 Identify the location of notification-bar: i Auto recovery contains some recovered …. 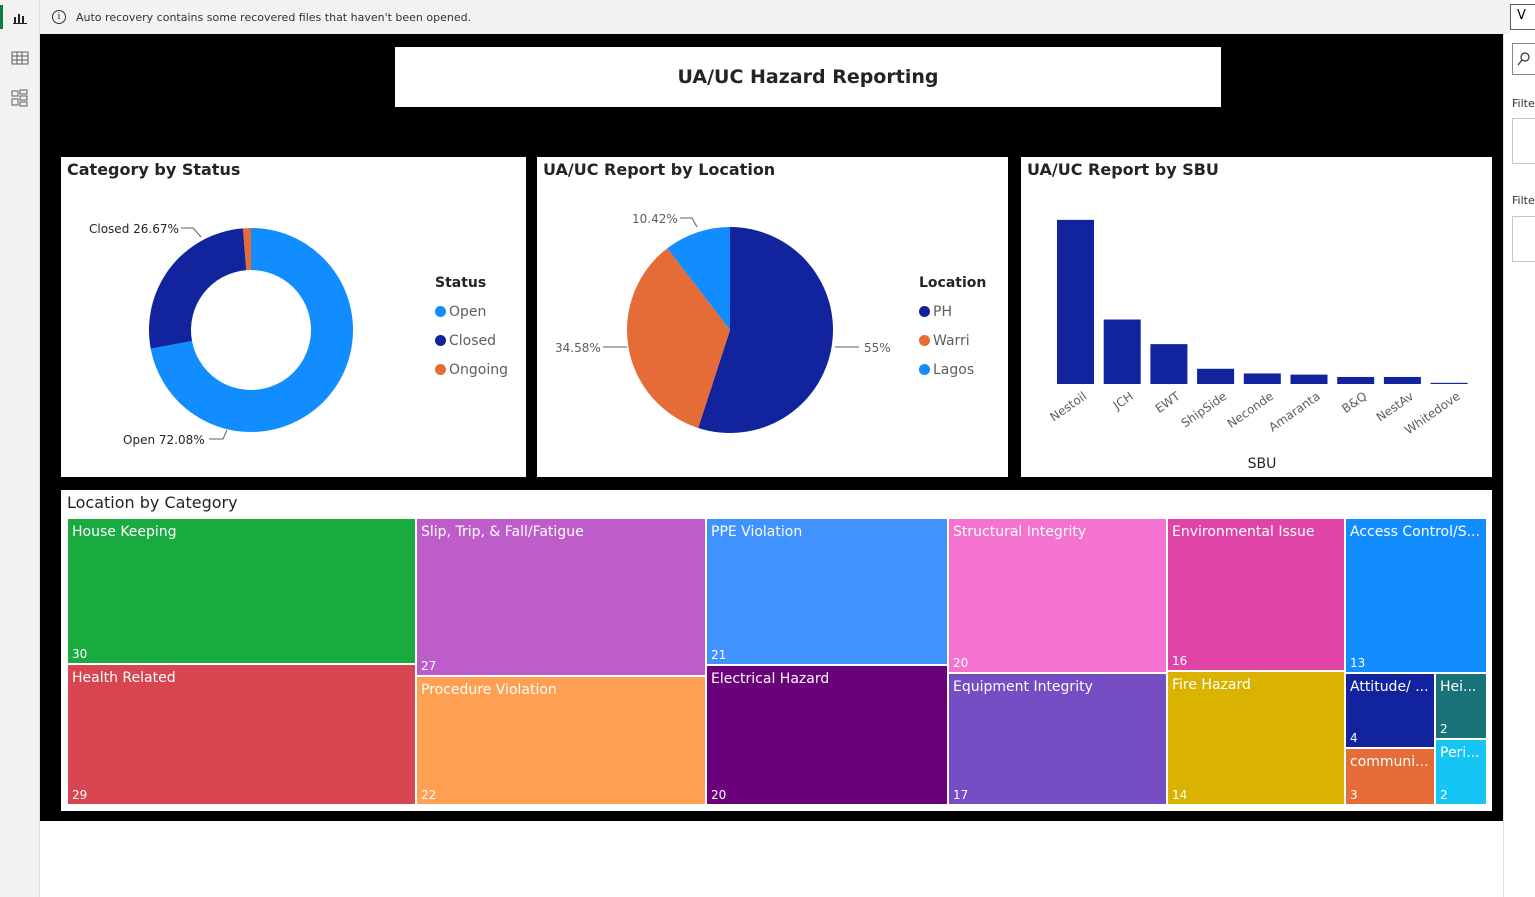
(775, 17).